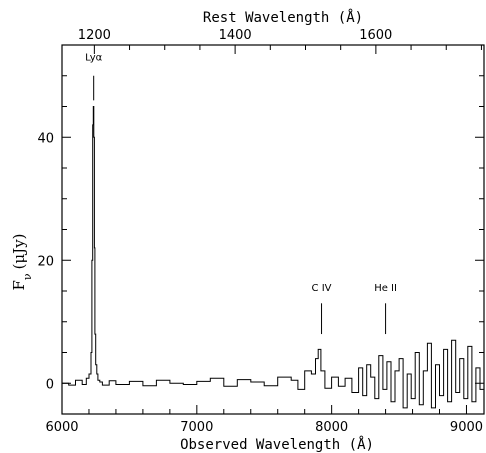 Image resolution: width=486 pixels, height=453 pixels. Describe the element at coordinates (331, 427) in the screenshot. I see `x-tick-label: 8000` at that location.